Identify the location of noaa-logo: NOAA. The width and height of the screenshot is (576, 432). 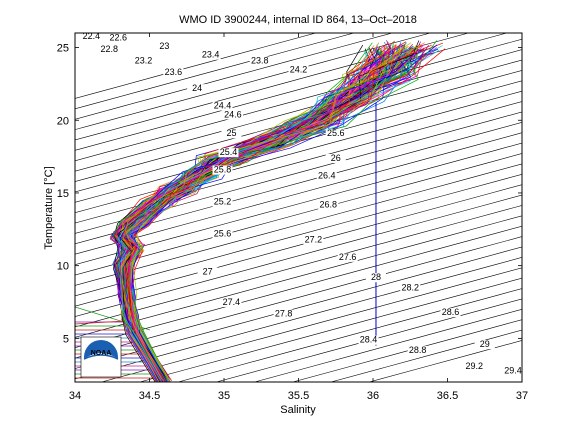
(101, 357).